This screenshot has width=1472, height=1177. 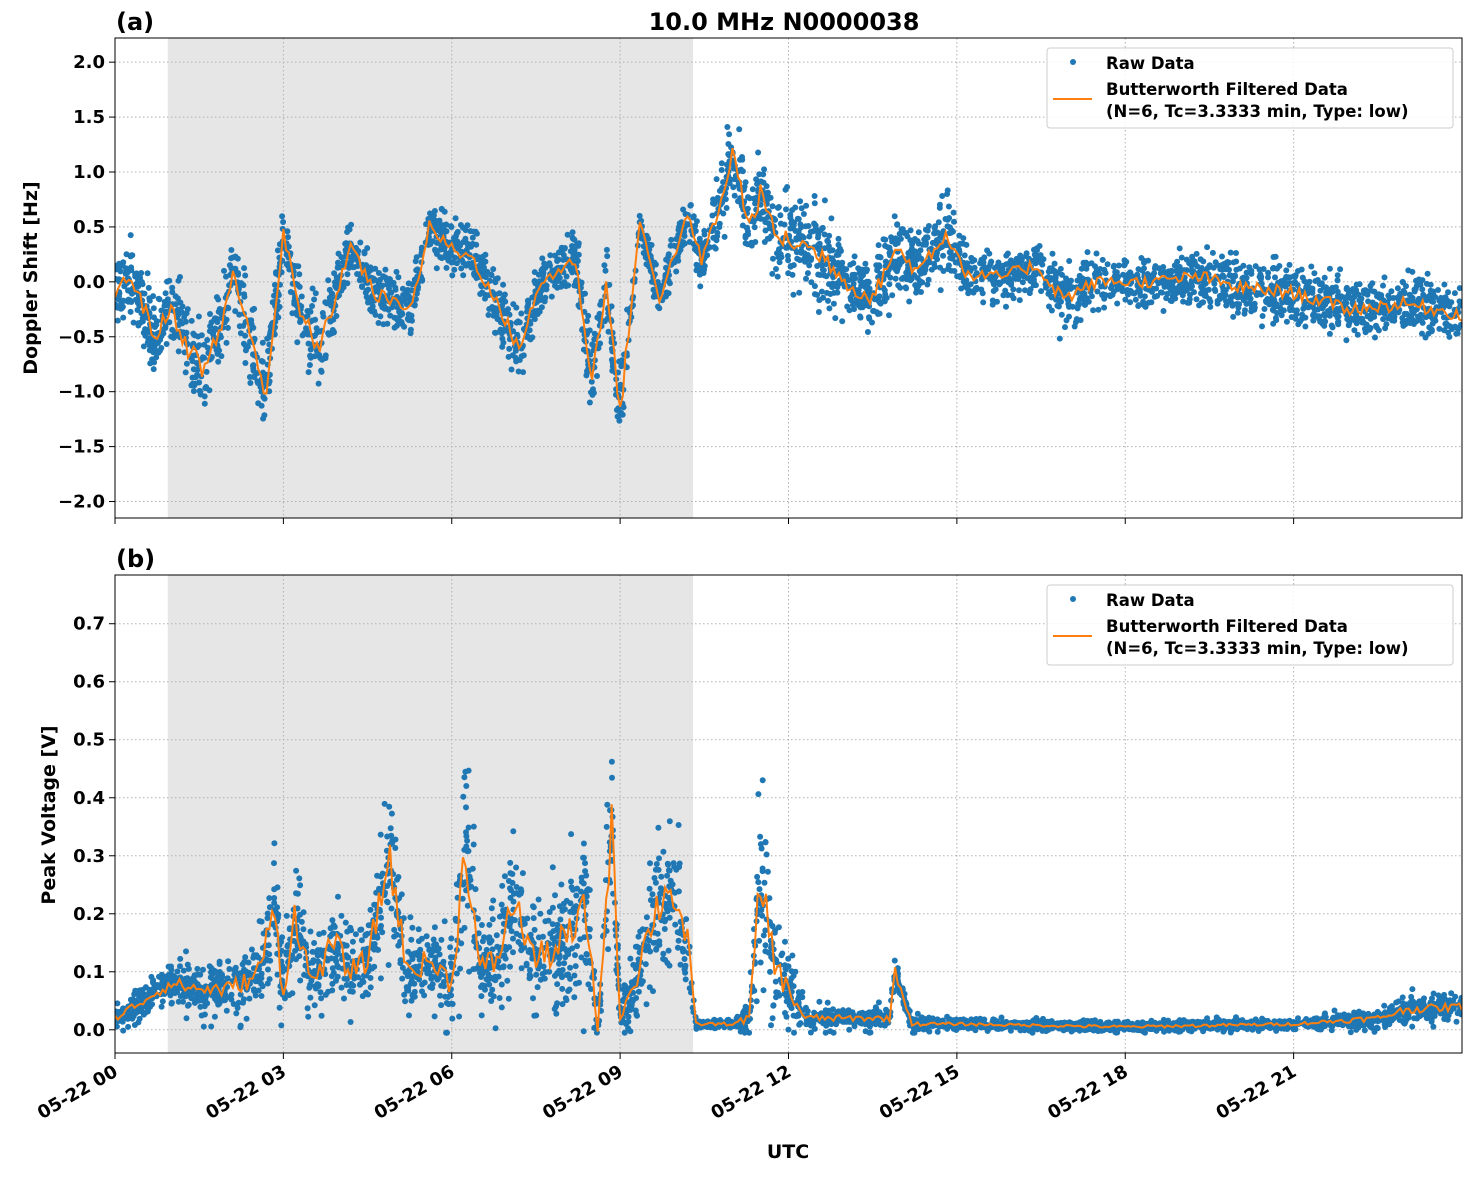 What do you see at coordinates (81, 392) in the screenshot?
I see `y-tick-label: −1.0` at bounding box center [81, 392].